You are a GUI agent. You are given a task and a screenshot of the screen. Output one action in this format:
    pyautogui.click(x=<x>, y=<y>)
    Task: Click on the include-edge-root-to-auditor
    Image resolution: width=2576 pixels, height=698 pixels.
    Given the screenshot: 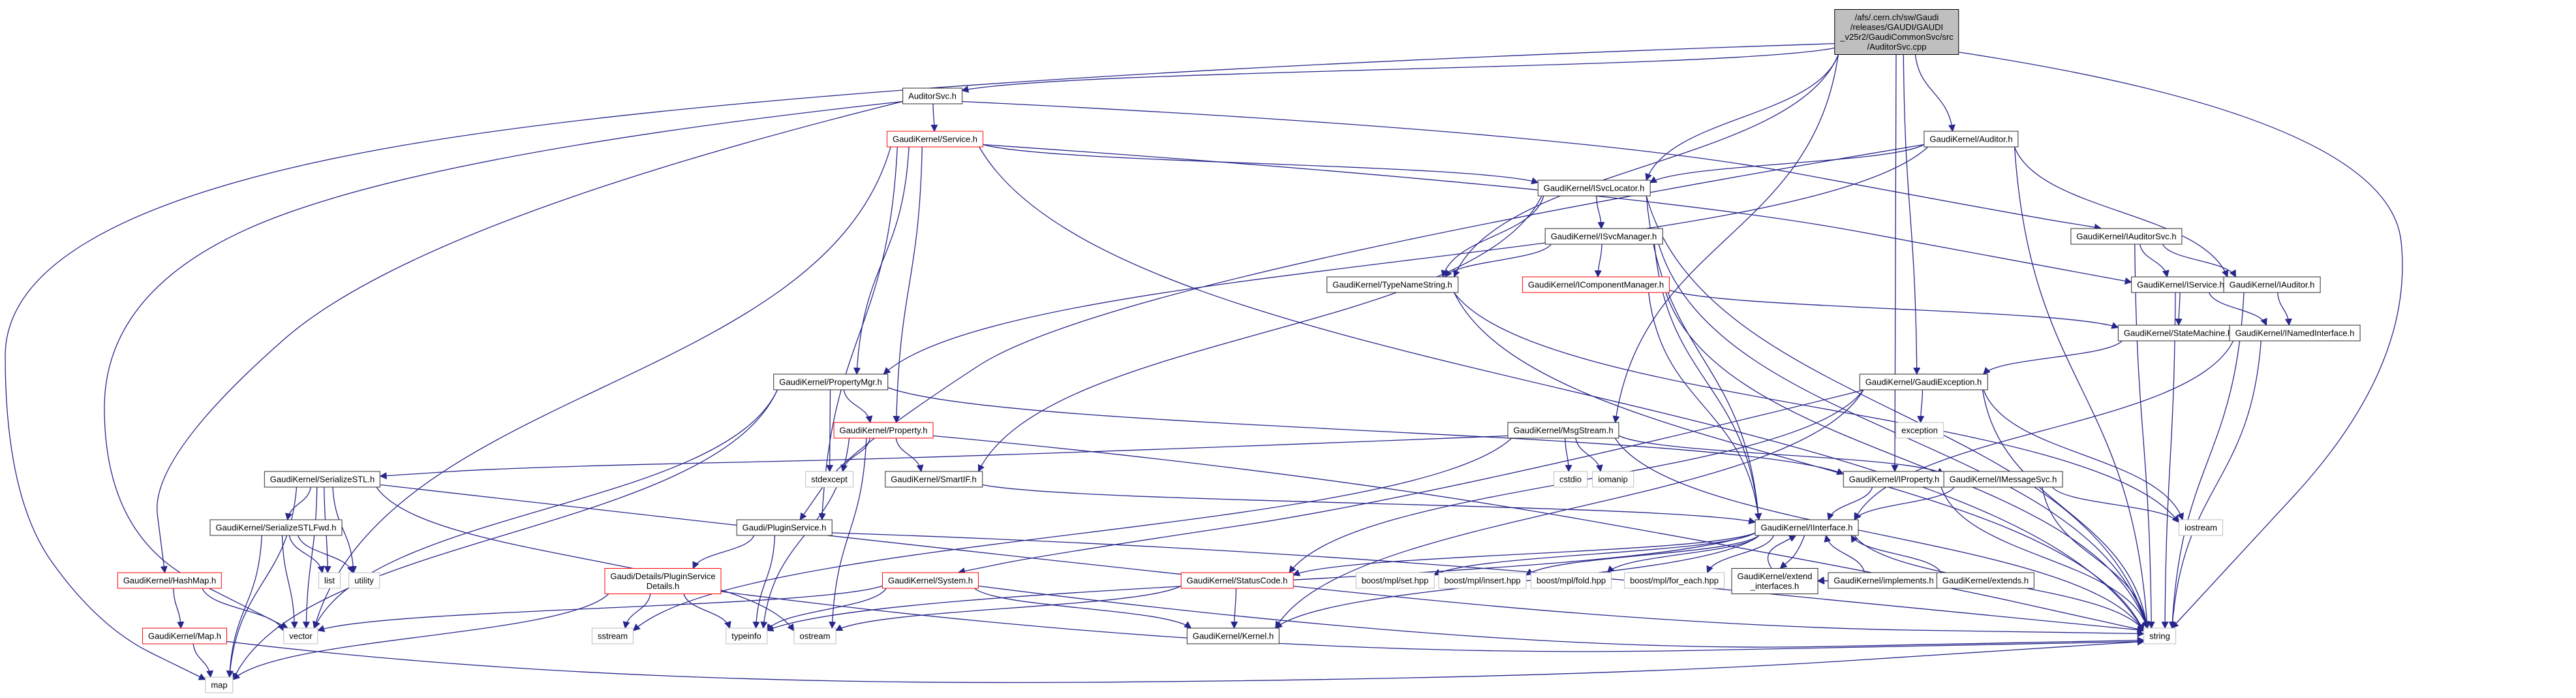 What is the action you would take?
    pyautogui.click(x=1935, y=93)
    